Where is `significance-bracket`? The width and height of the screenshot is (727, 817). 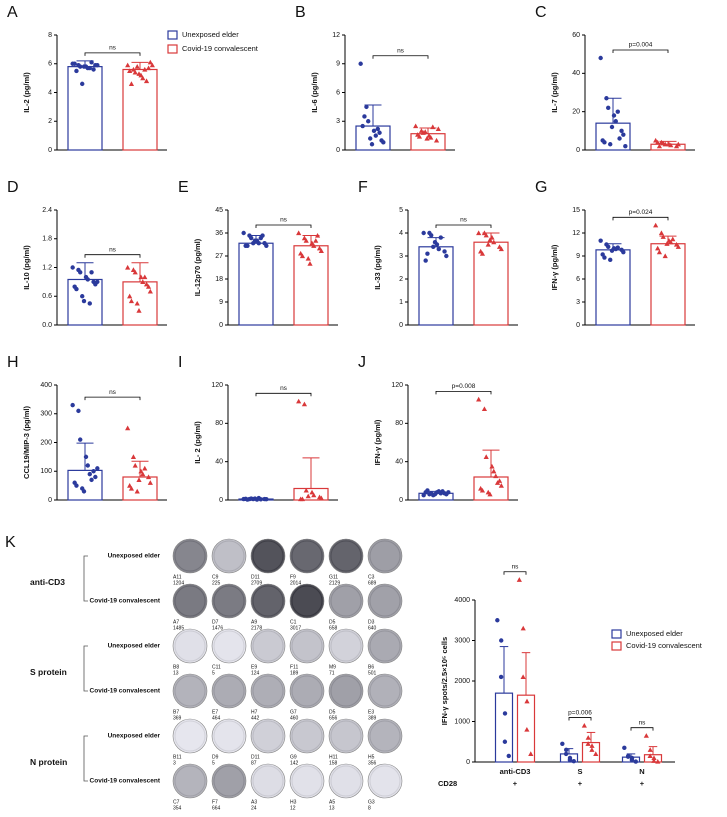
significance-bracket is located at coordinates (112, 398).